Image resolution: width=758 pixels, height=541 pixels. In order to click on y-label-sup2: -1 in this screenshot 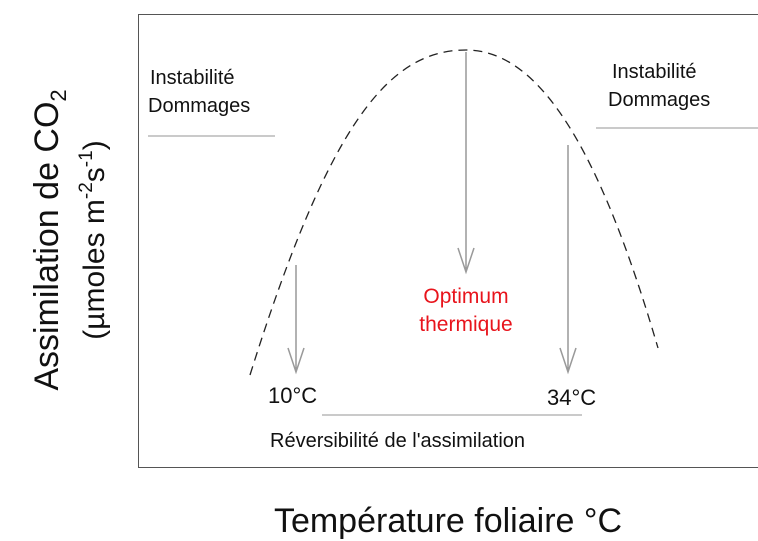, I will do `click(86, 158)`.